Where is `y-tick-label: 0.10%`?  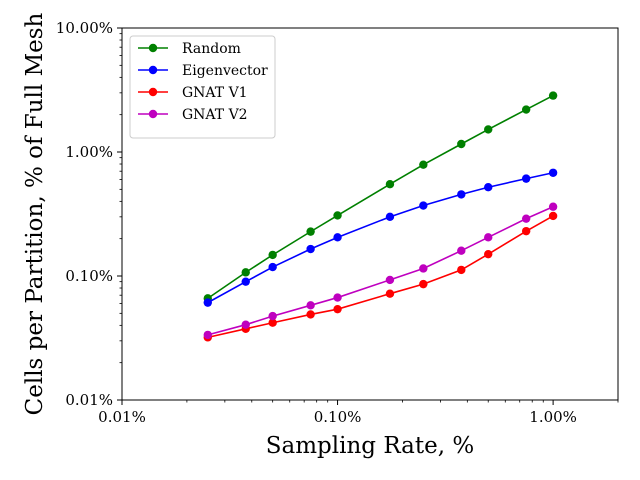 y-tick-label: 0.10% is located at coordinates (89, 276).